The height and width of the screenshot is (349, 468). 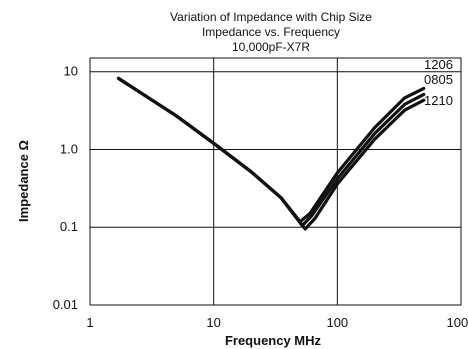 I want to click on y-tick-label-2: 1.0, so click(x=69, y=148).